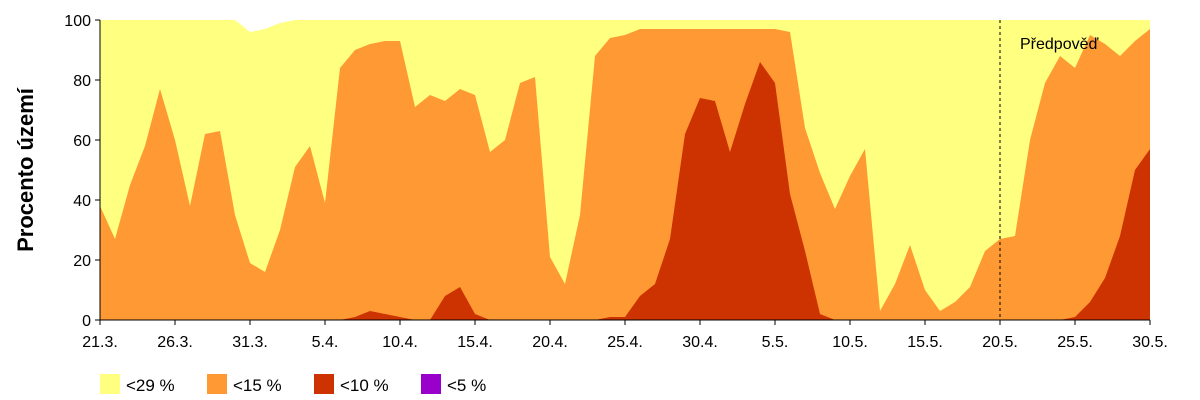  Describe the element at coordinates (82, 201) in the screenshot. I see `y-tick-label: 40` at that location.